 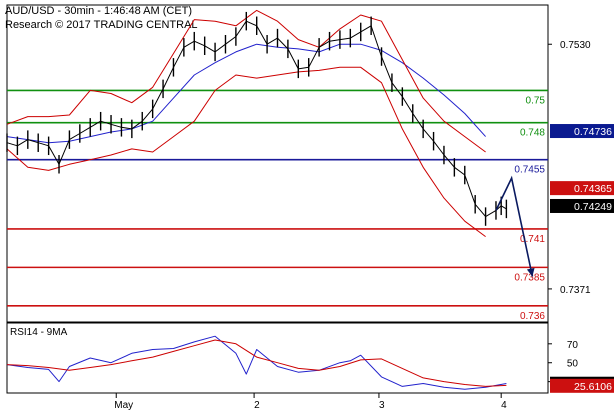 I want to click on price-box-label: 0.74249, so click(x=593, y=207).